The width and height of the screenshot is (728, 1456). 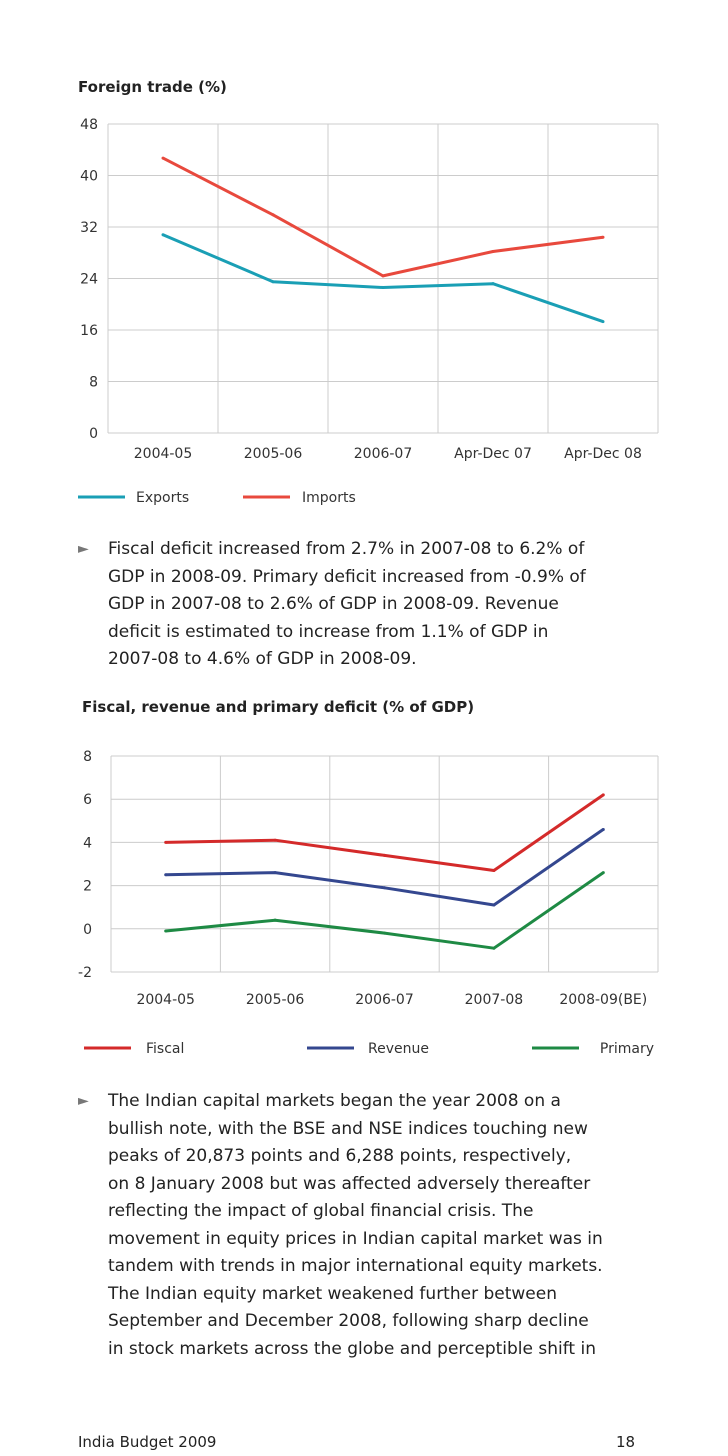 I want to click on chart1-title: Foreign trade (%), so click(x=152, y=87).